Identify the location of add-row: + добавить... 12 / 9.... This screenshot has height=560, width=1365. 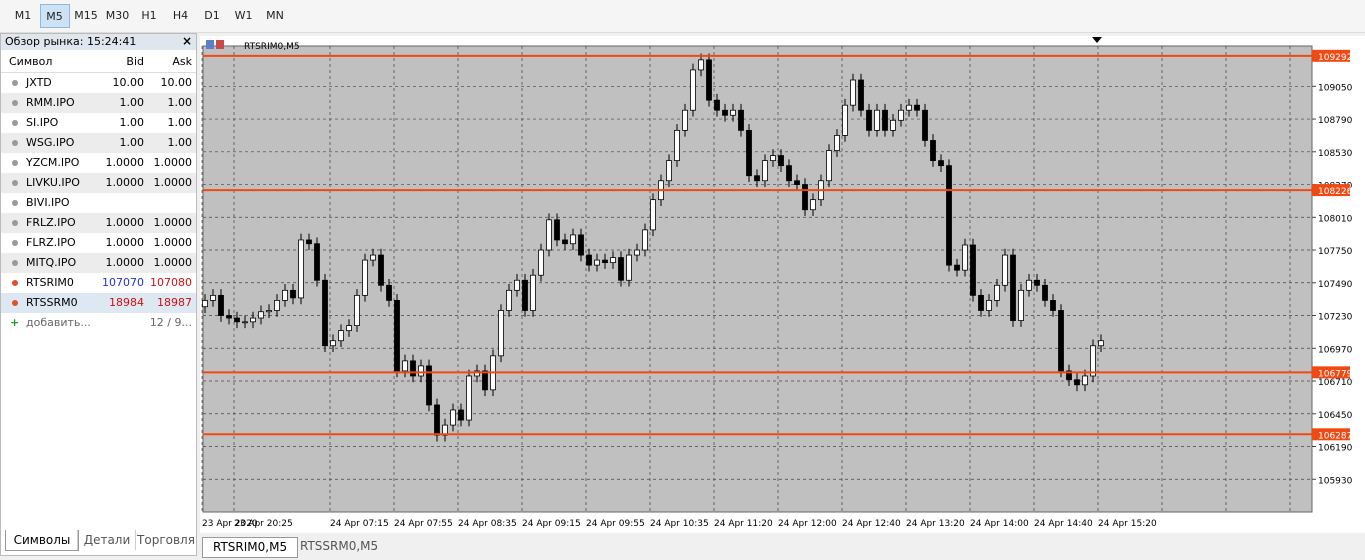
(98, 323).